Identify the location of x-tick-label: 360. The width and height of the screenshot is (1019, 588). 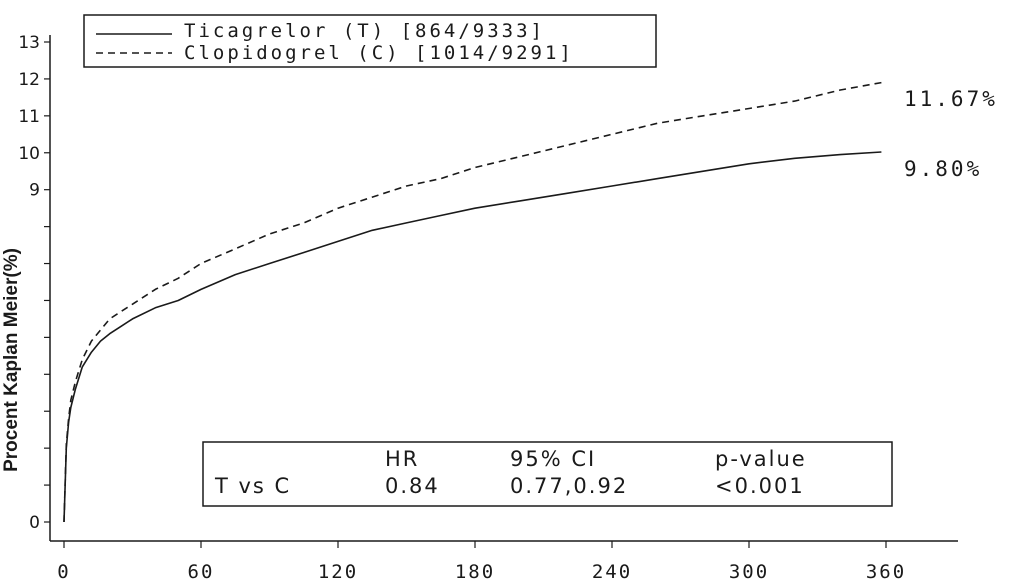
(886, 572).